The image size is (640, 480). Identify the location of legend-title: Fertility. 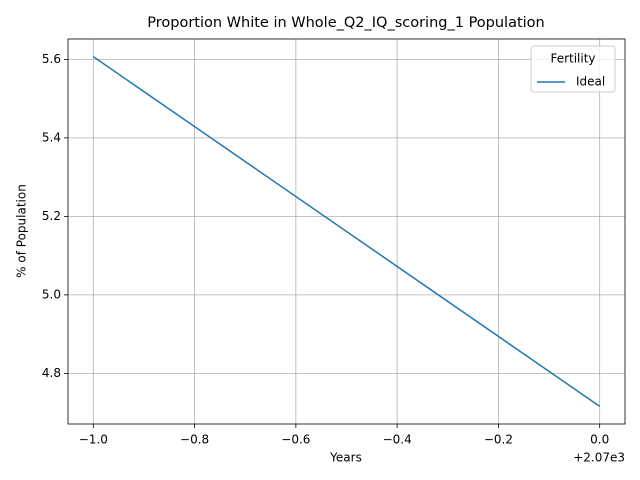
(572, 59).